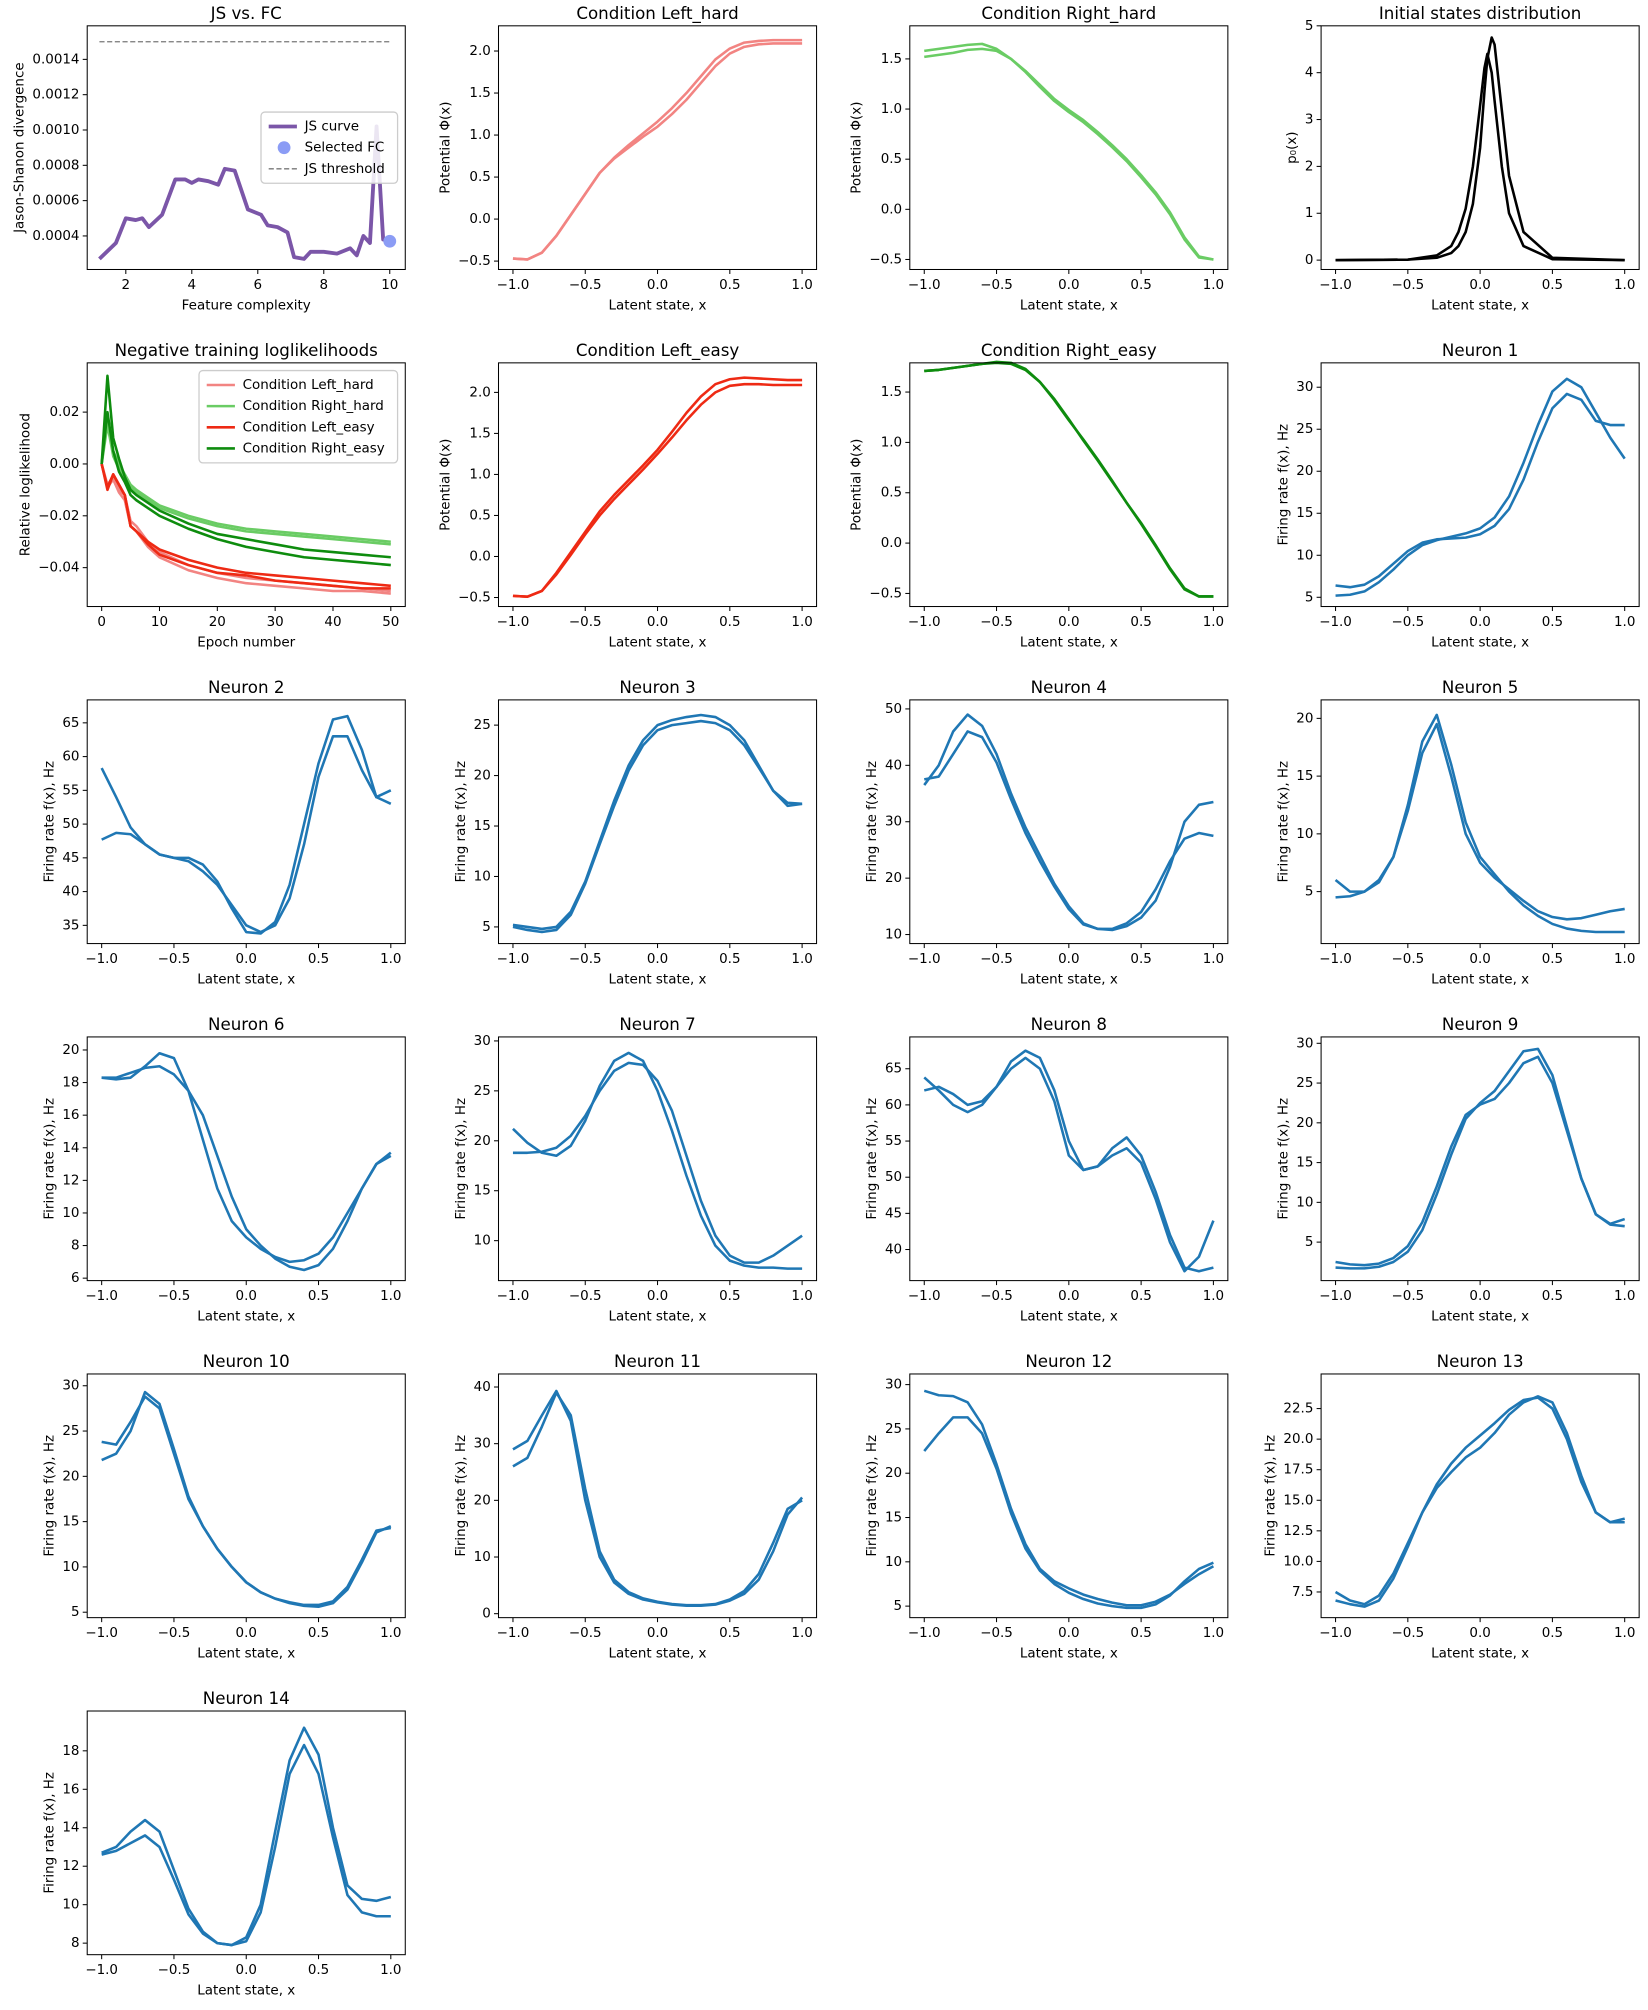 This screenshot has width=1648, height=2010. Describe the element at coordinates (75, 1278) in the screenshot. I see `y-tick-label: 6` at that location.